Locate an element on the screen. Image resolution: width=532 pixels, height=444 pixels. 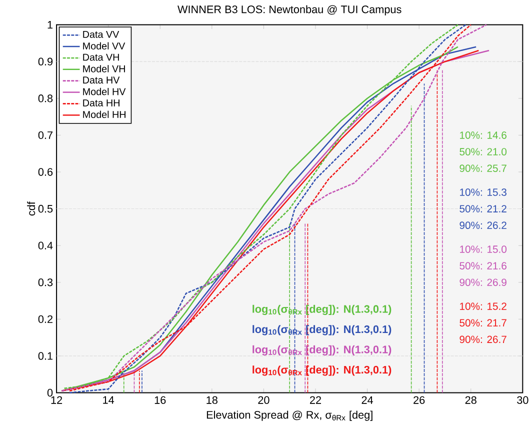
x-tick-label: 18 is located at coordinates (212, 400).